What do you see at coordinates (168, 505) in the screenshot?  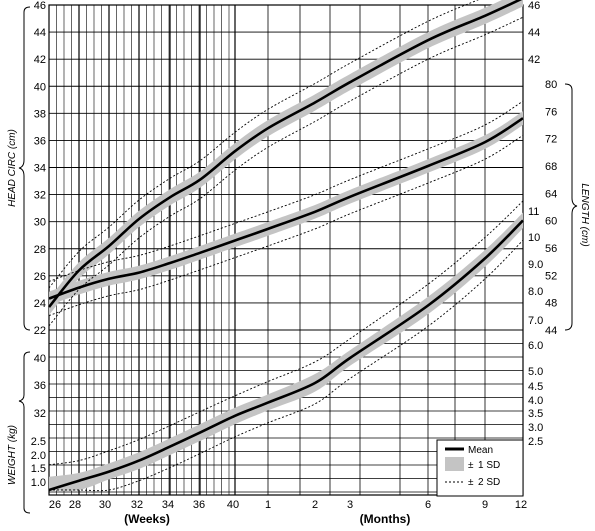 I see `week-tick-label: 34` at bounding box center [168, 505].